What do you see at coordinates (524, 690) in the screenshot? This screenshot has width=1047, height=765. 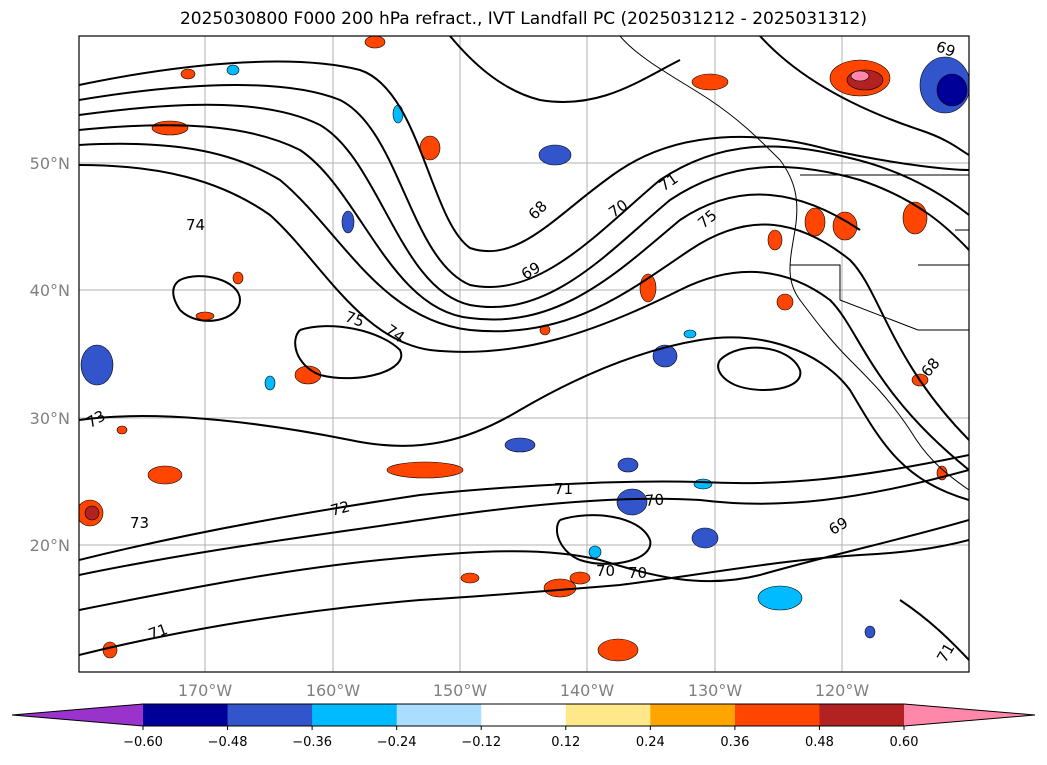 I see `longitude-labels: 170°W 160°W 150°W 140°W 130°W 120°W` at bounding box center [524, 690].